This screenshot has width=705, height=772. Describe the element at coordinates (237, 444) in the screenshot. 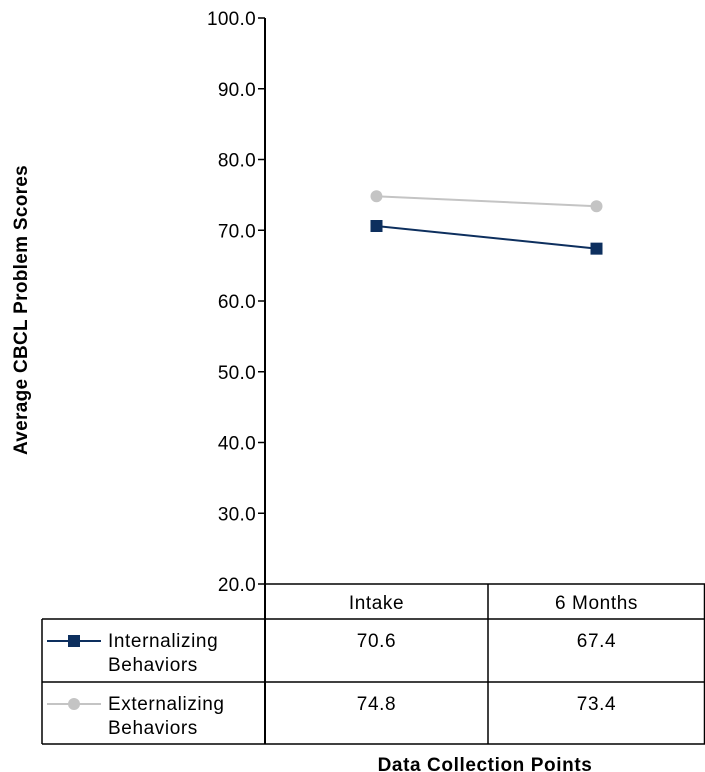

I see `y-tick-label: 40.0` at that location.